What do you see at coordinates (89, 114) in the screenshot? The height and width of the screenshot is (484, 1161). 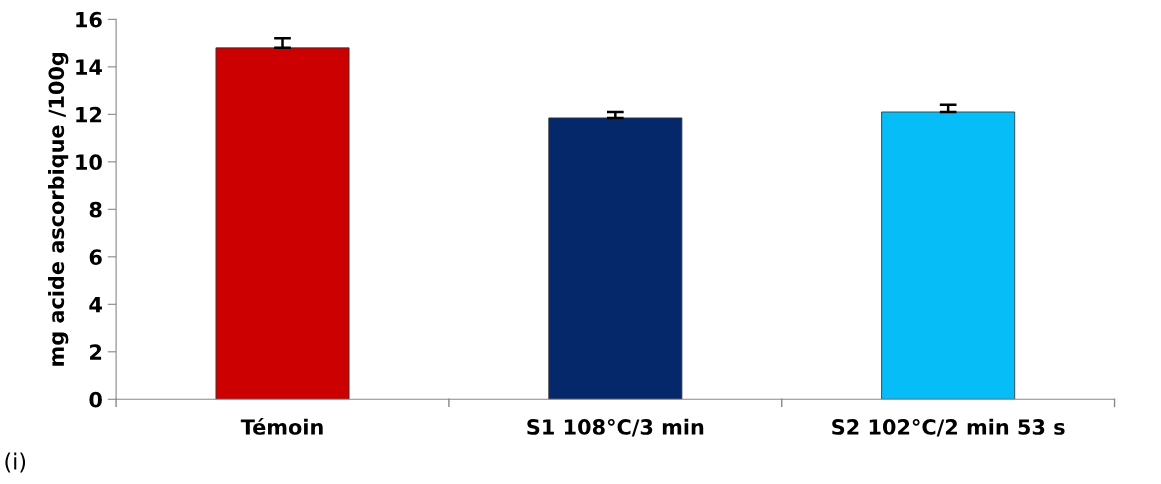 I see `y-tick-label: 12` at bounding box center [89, 114].